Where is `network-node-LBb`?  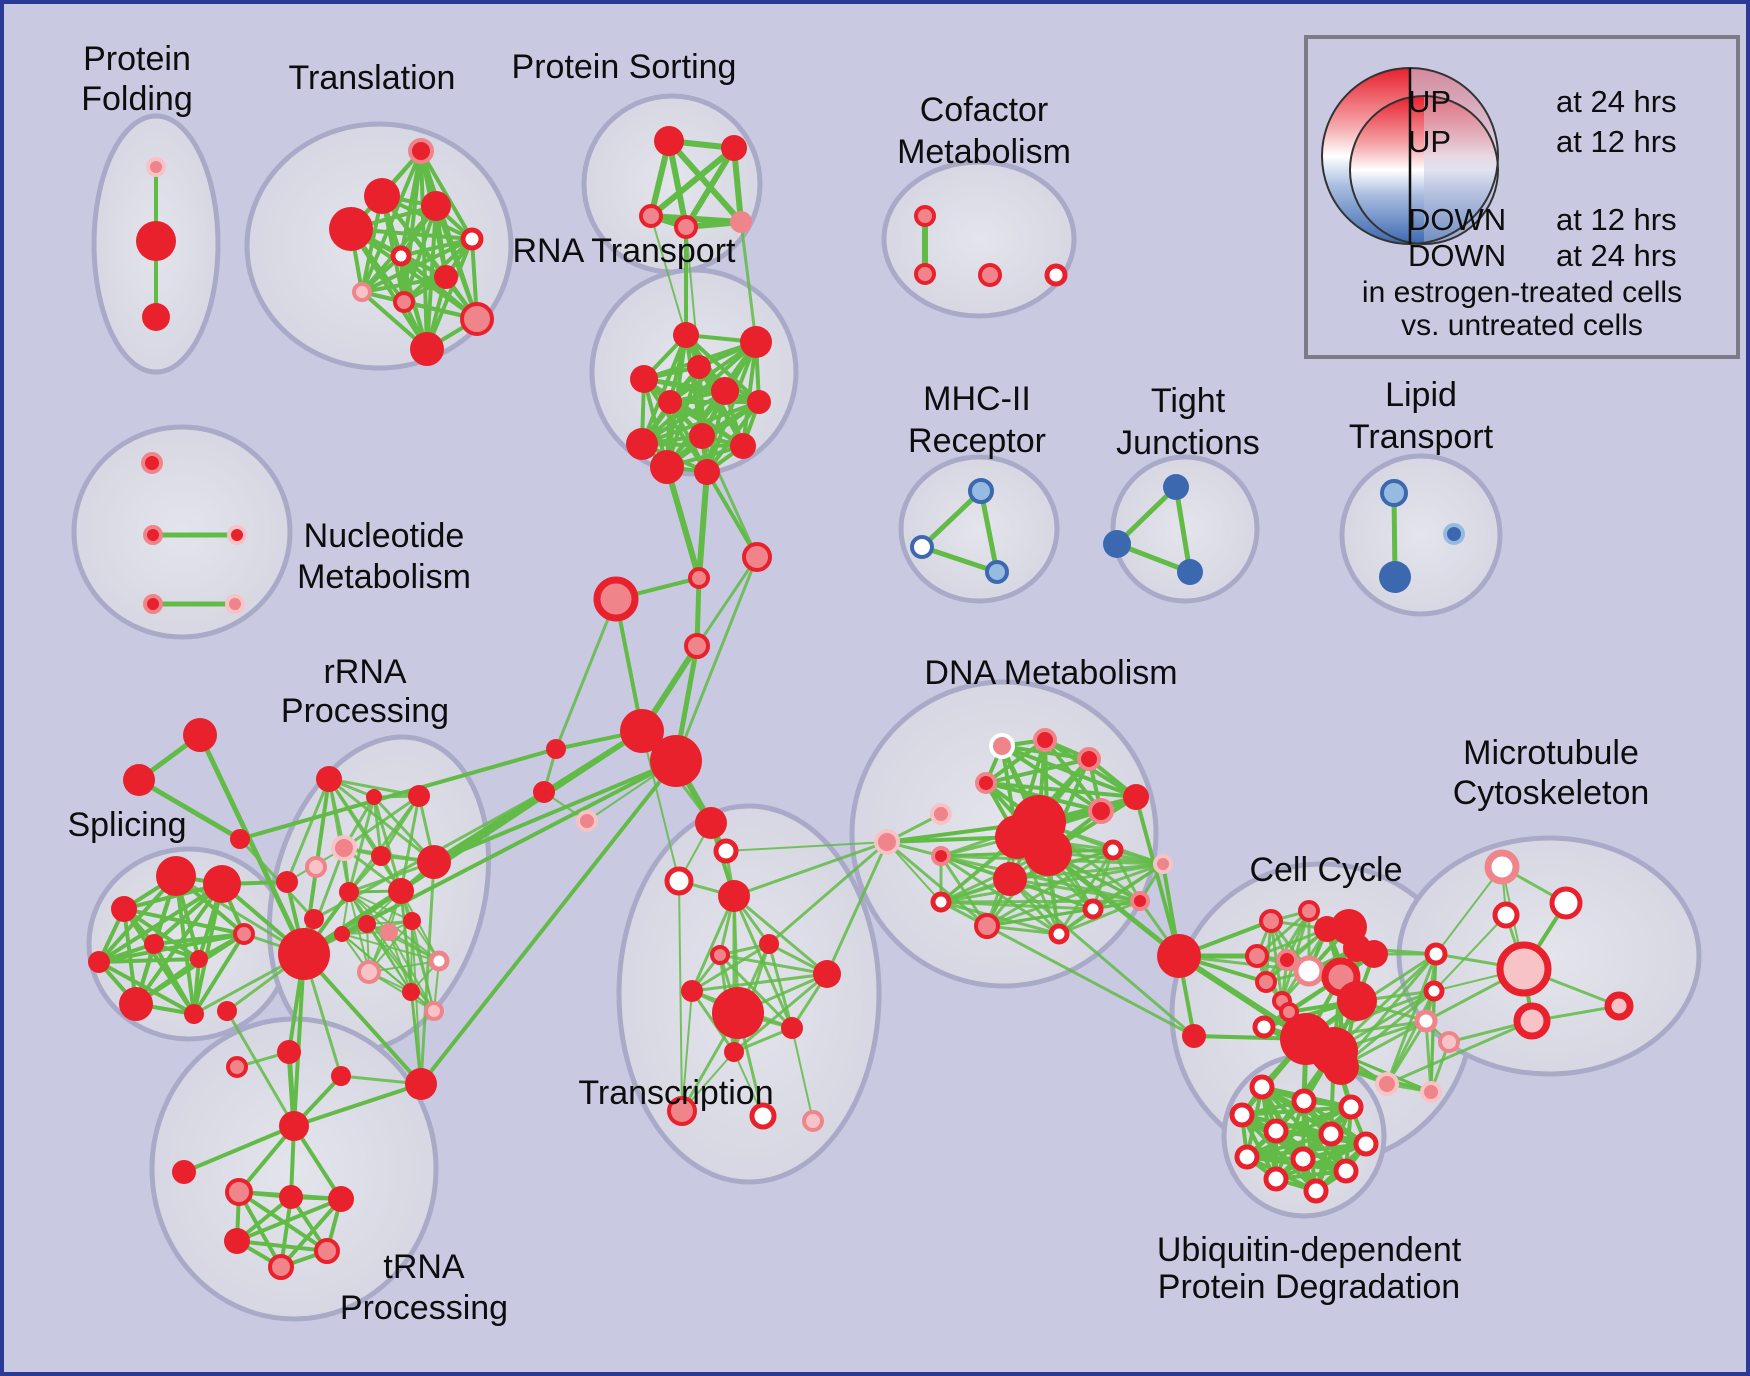 network-node-LBb is located at coordinates (1394, 493).